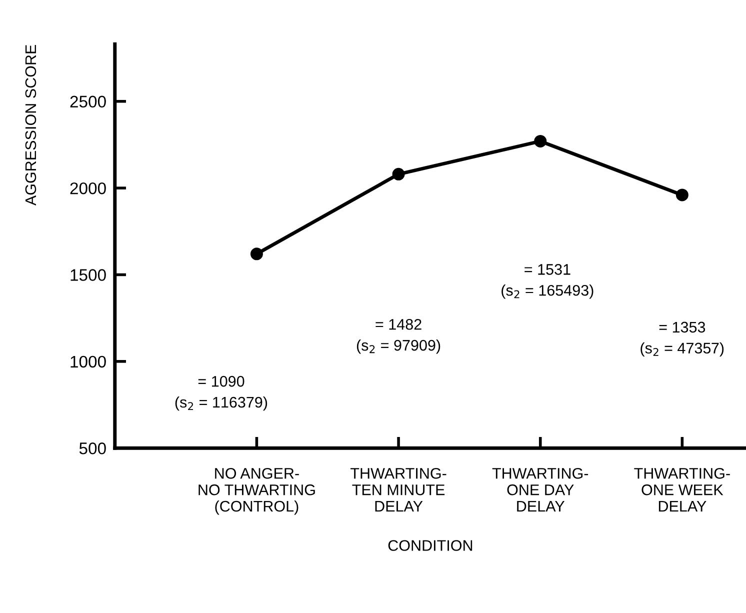  Describe the element at coordinates (430, 545) in the screenshot. I see `x-axis-title: CONDITION` at that location.